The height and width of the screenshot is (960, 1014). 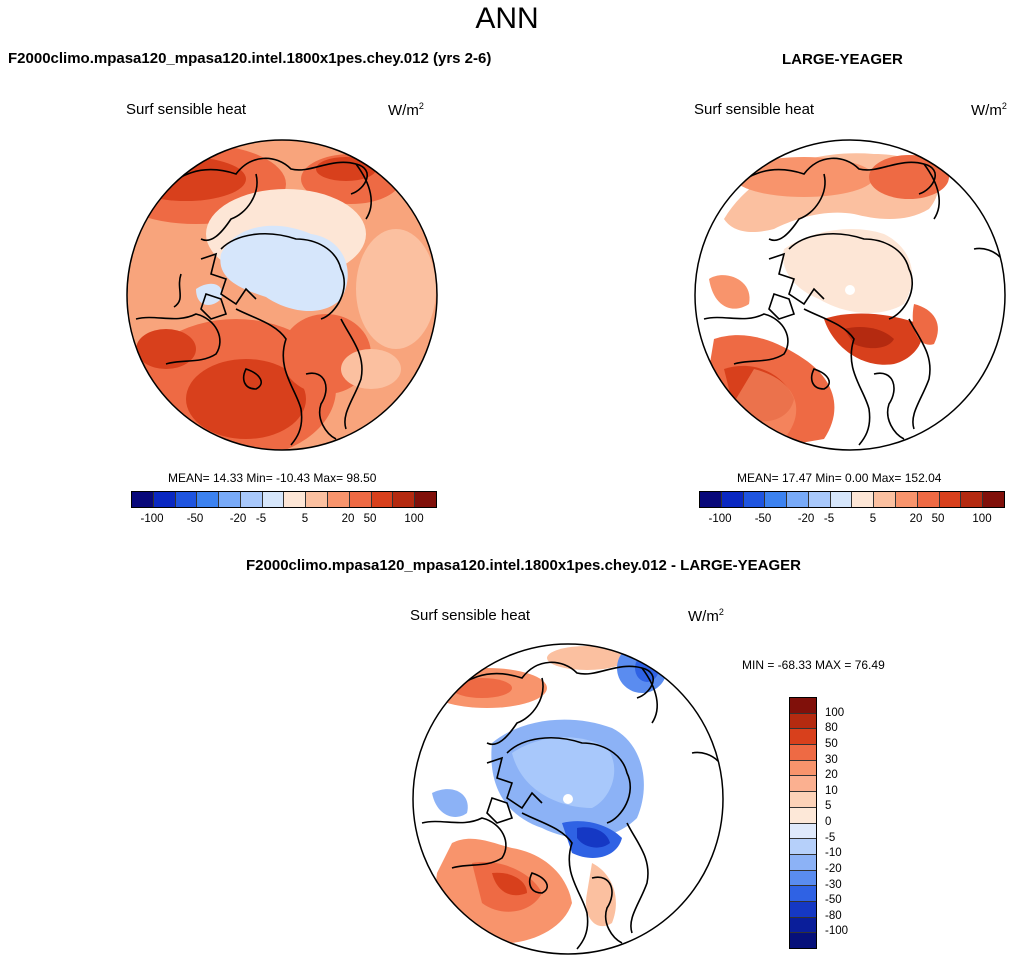 I want to click on figure-title: ANN, so click(x=507, y=18).